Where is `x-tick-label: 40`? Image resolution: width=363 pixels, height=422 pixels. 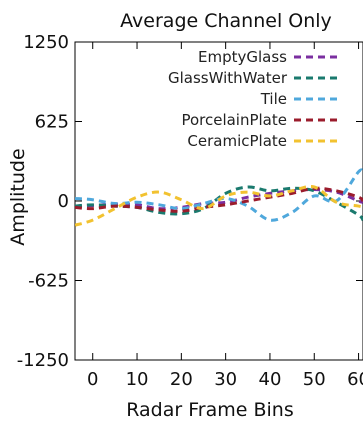
x-tick-label: 40 is located at coordinates (270, 379).